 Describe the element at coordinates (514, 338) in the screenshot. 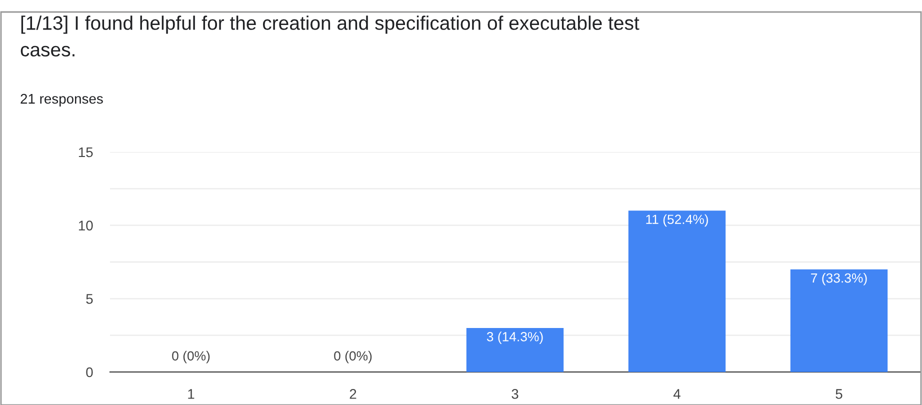

I see `data-label: 3 (14.3%)` at that location.